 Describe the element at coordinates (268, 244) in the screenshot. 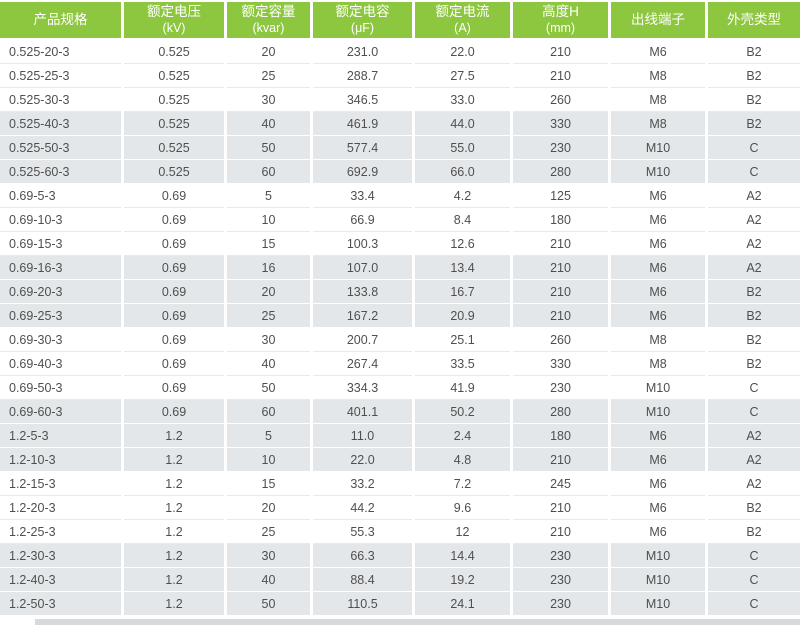

I see `cell-rated-capacity: 15` at that location.